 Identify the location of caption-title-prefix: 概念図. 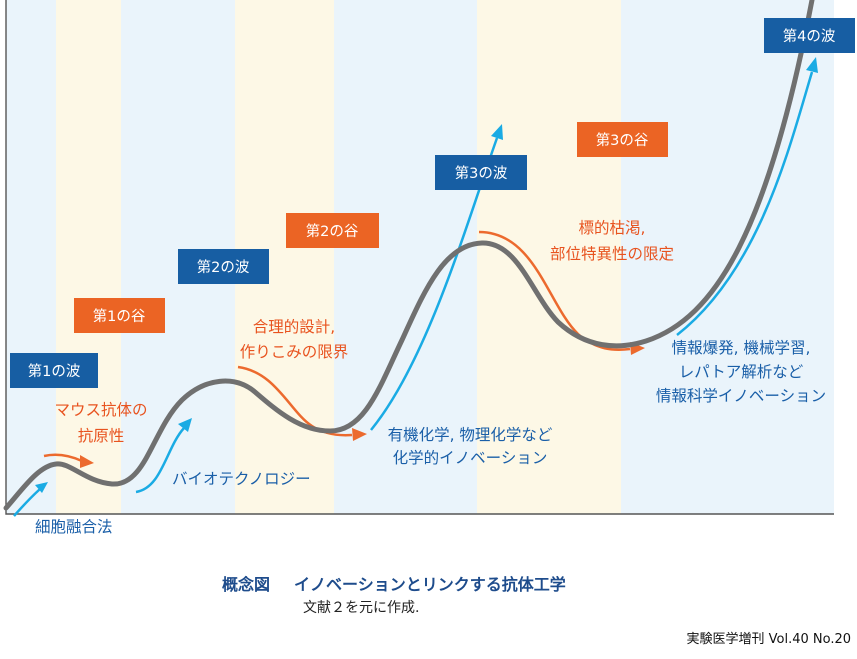
(246, 584).